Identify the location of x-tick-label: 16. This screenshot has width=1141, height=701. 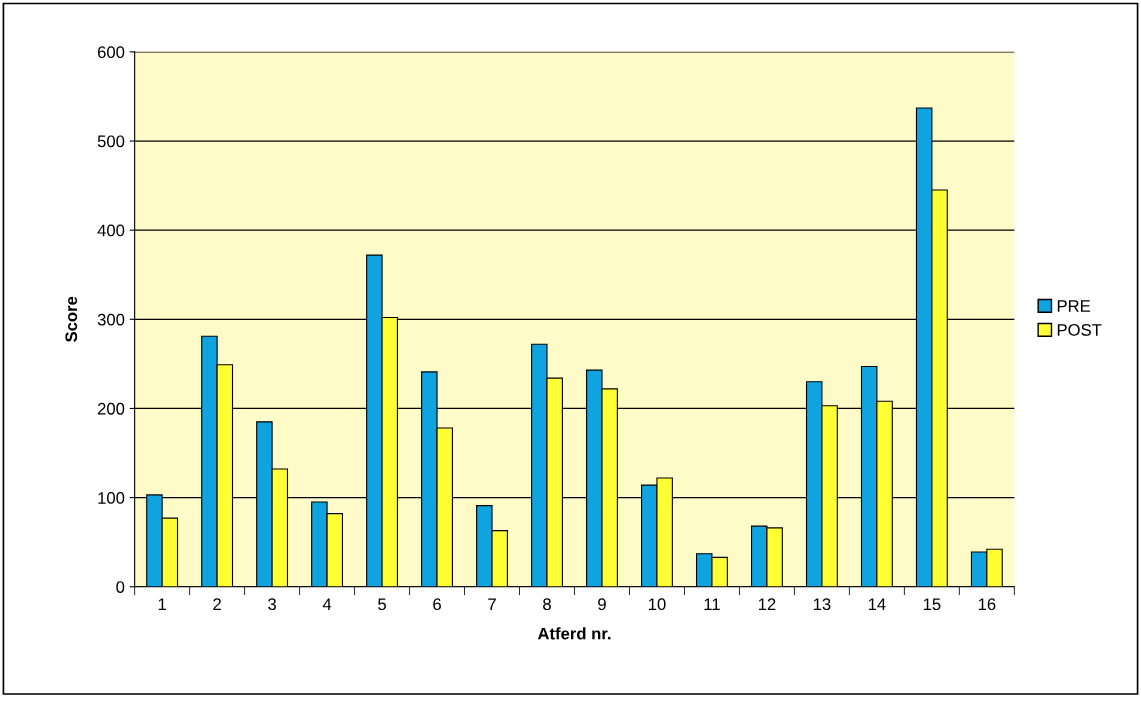
(987, 604).